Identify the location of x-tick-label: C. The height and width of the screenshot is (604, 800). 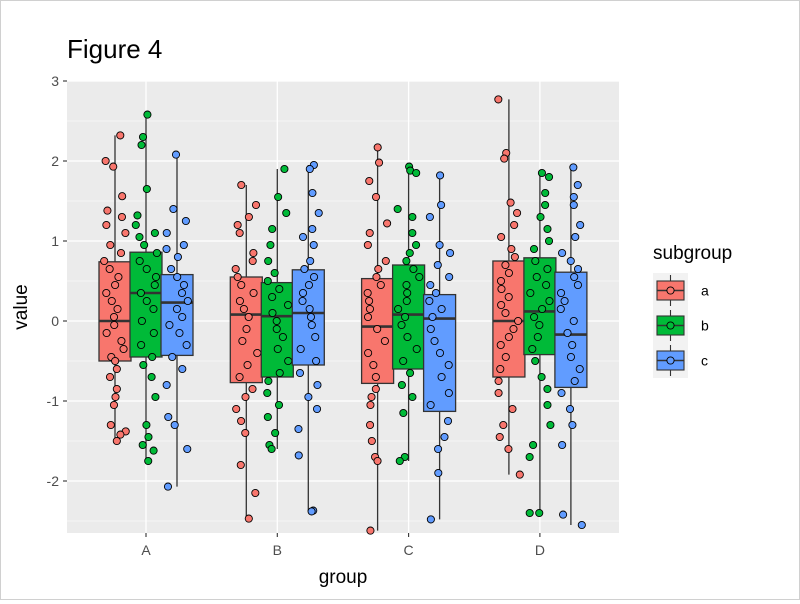
(409, 550).